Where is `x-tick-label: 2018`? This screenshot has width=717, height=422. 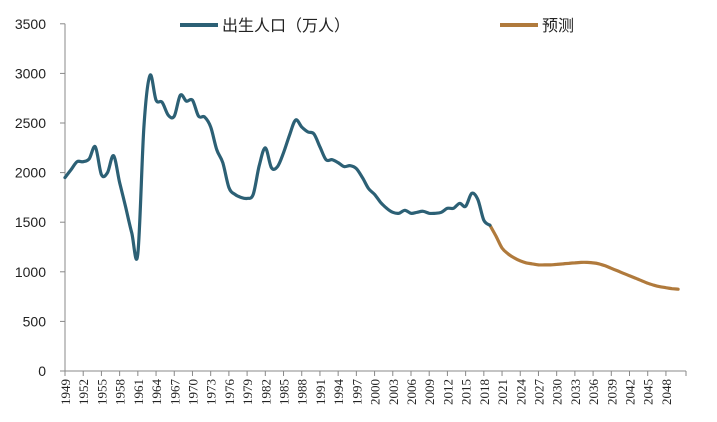
x-tick-label: 2018 is located at coordinates (484, 392).